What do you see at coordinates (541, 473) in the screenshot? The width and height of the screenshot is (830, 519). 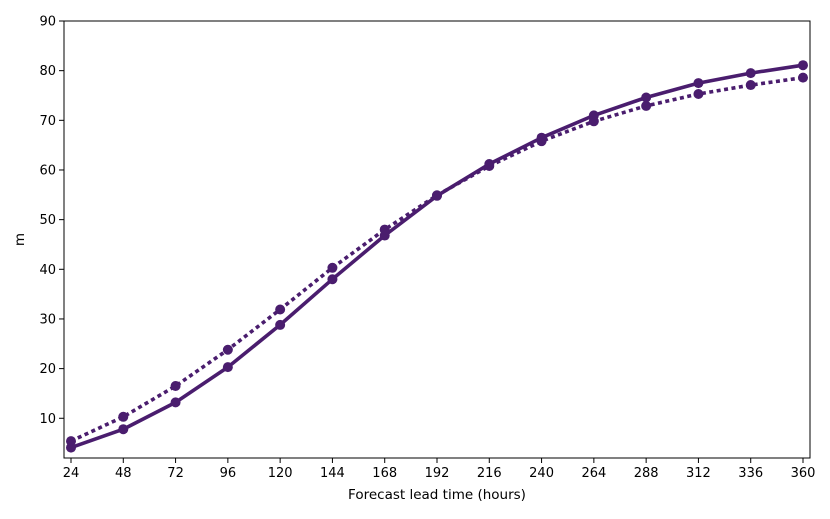 I see `x-tick-label: 240` at bounding box center [541, 473].